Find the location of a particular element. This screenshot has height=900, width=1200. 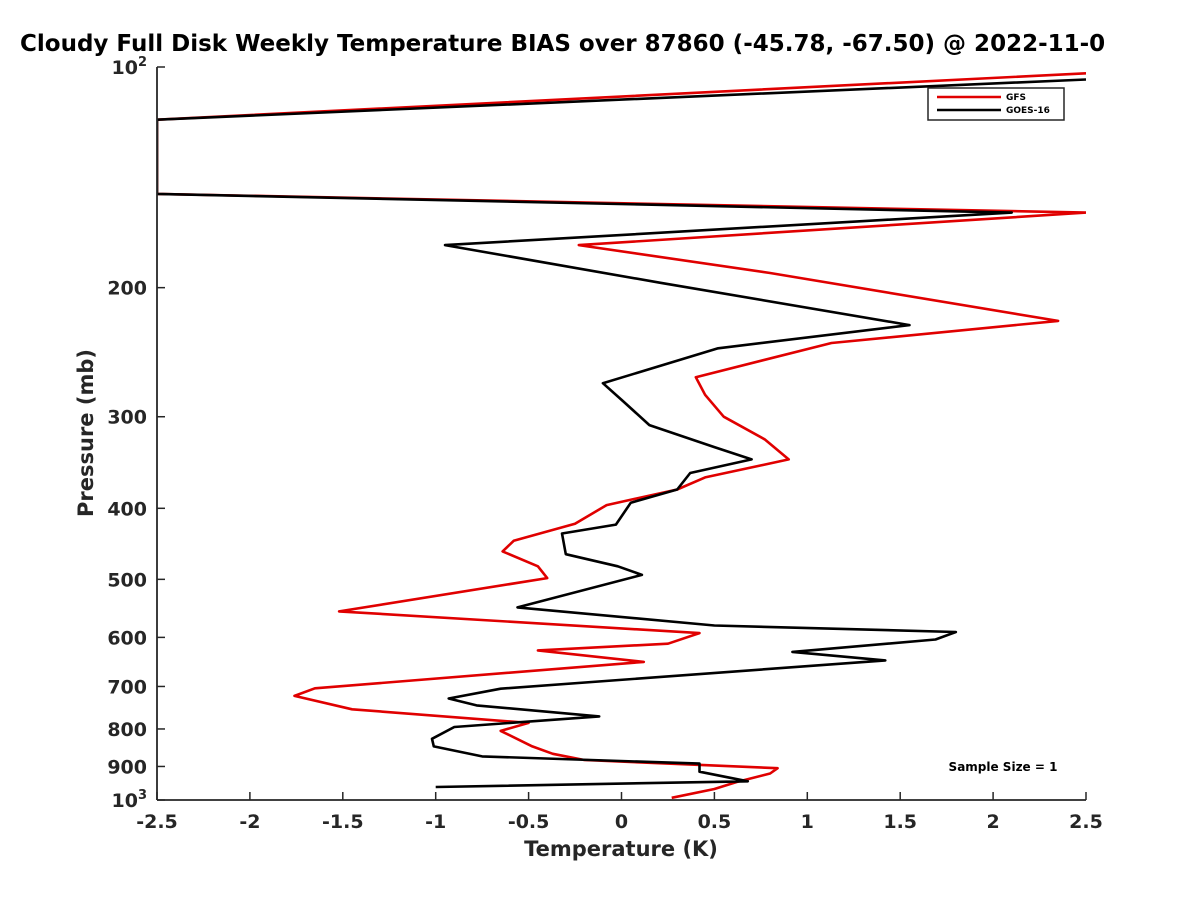

x-tick-label: 1 is located at coordinates (807, 822).